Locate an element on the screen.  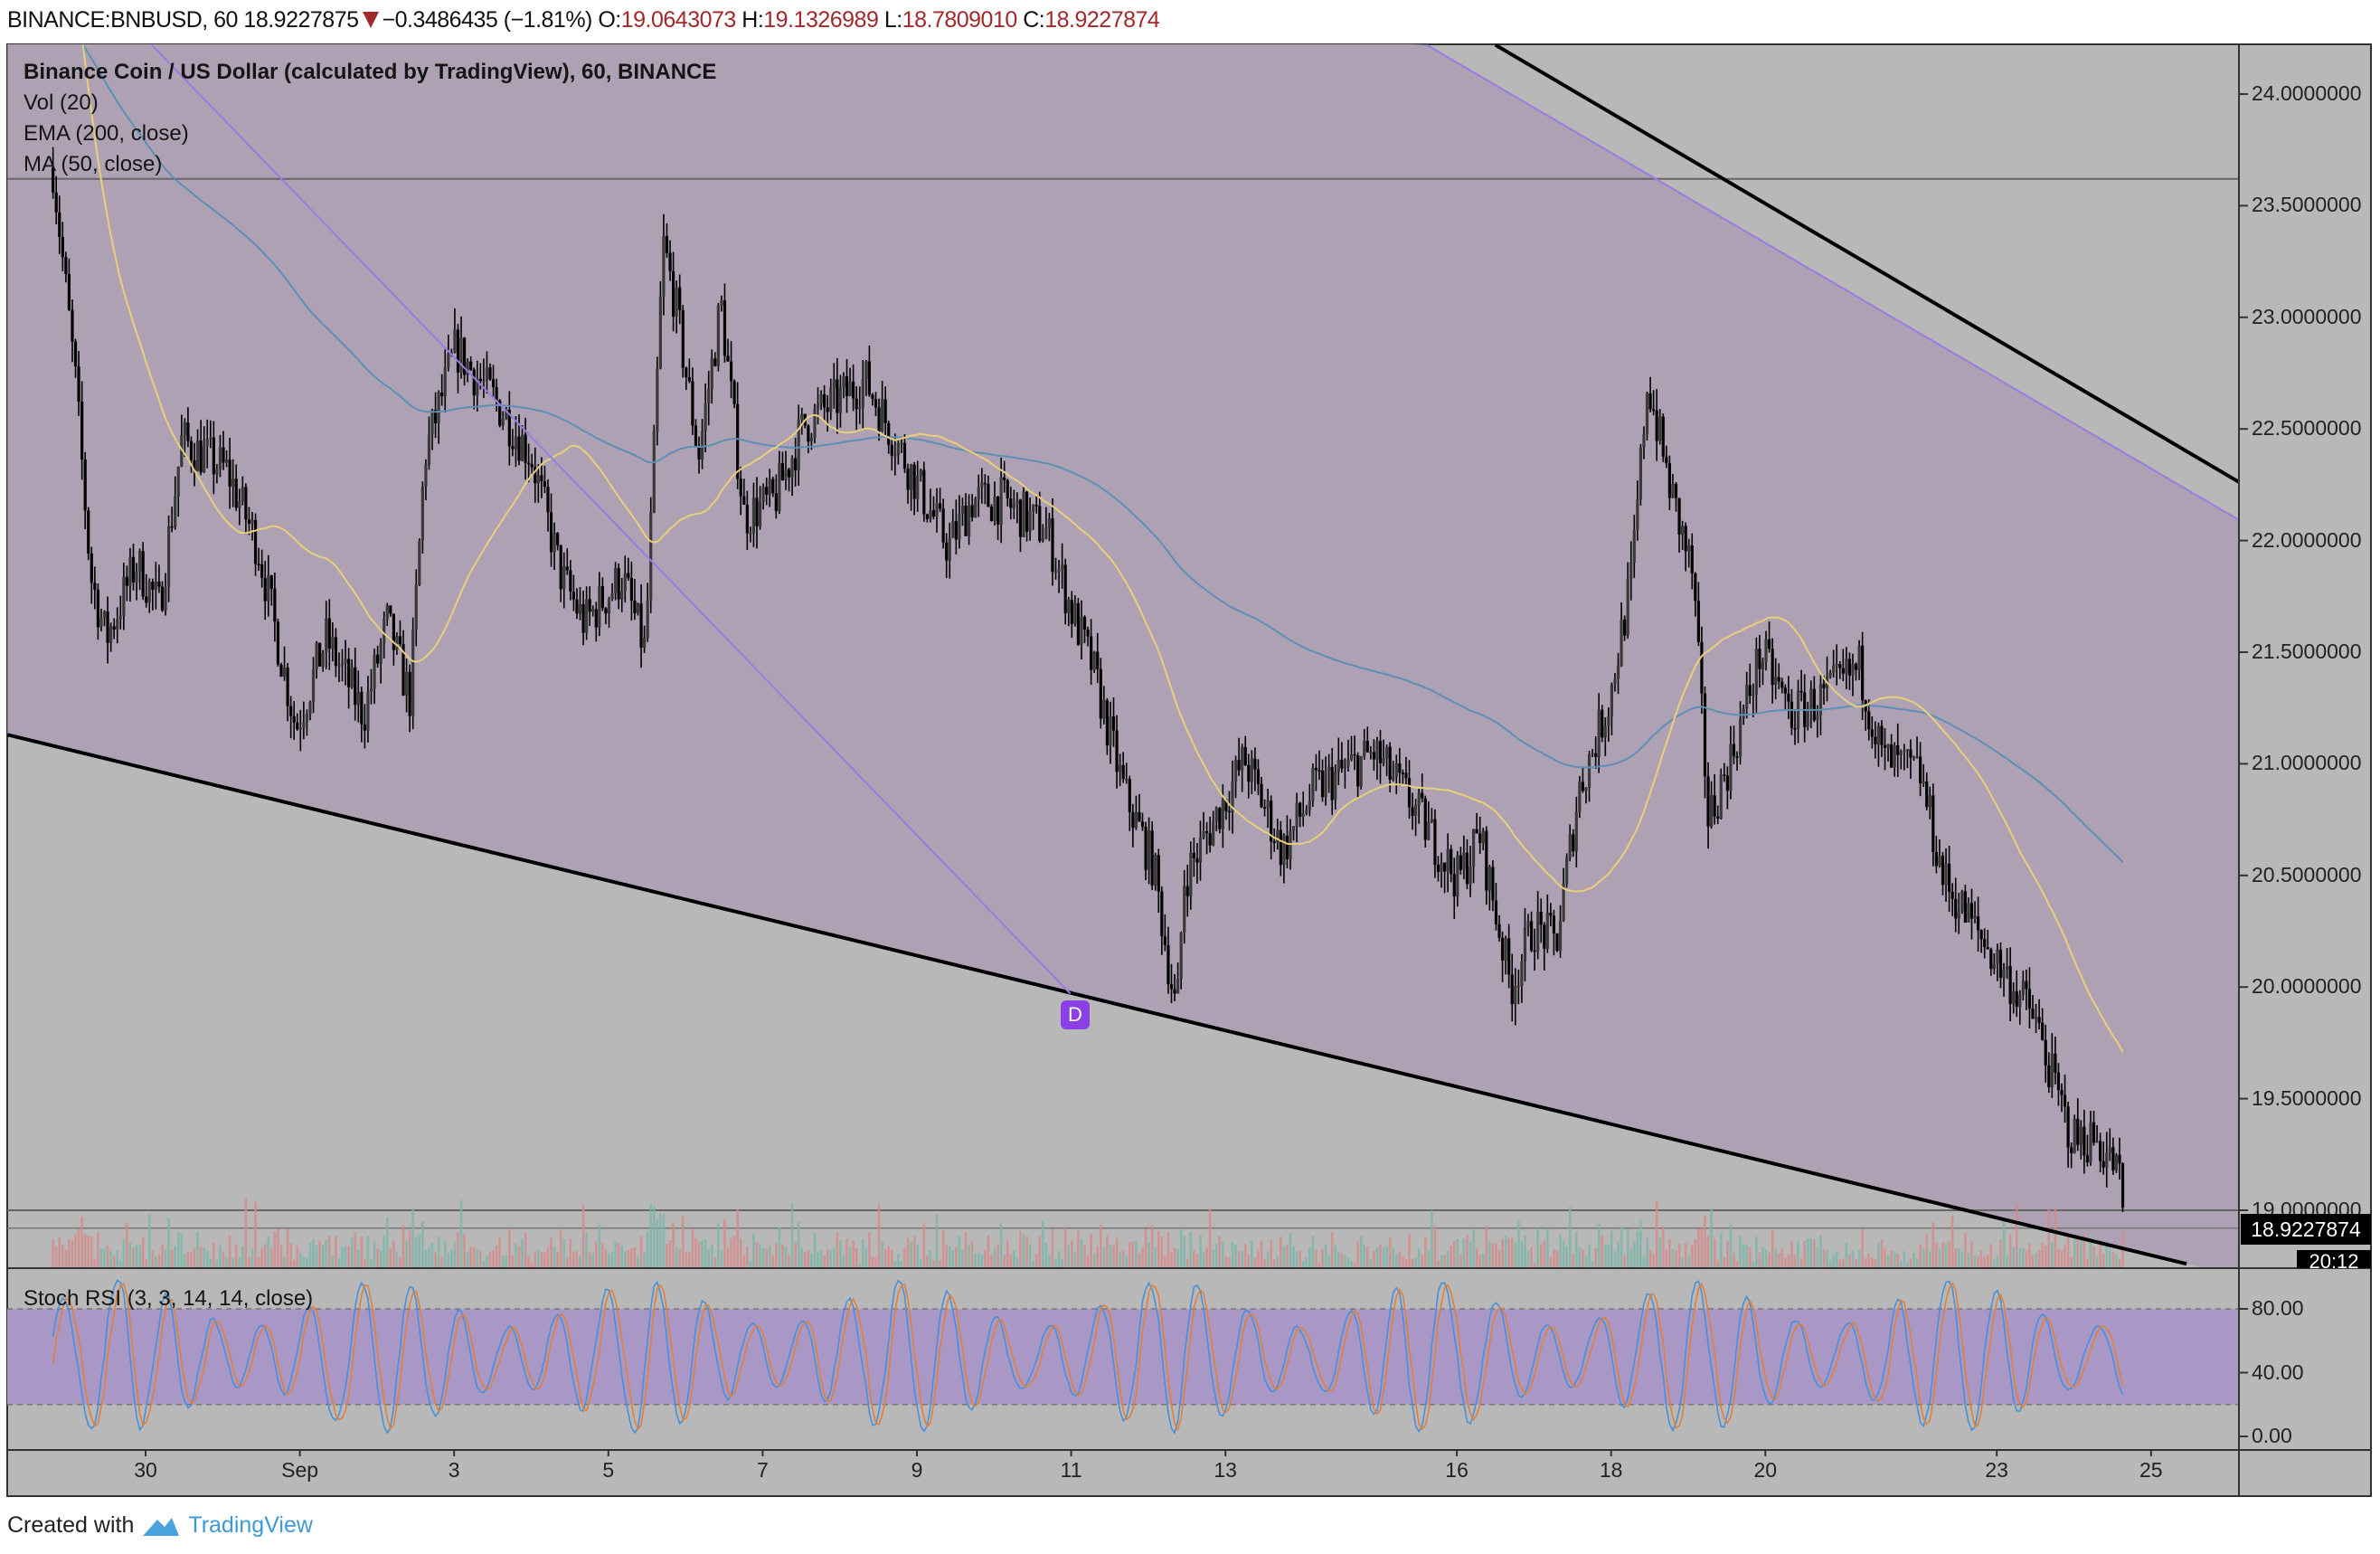
legend-ema: EMA (200, close) is located at coordinates (107, 133).